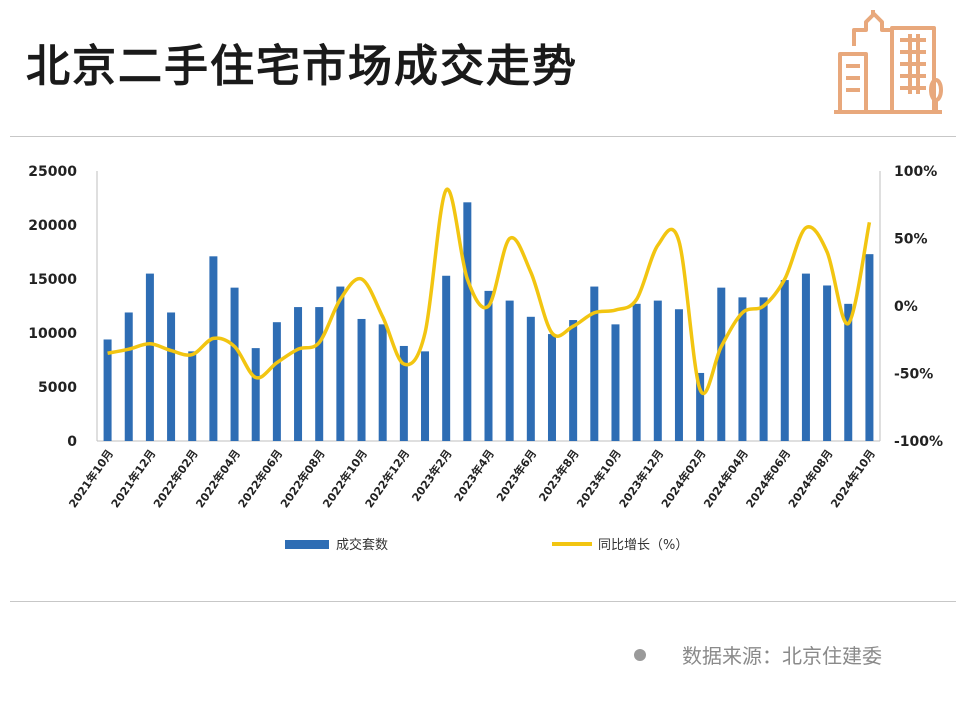 The image size is (960, 703). I want to click on x-tick-label: 2024年04月, so click(725, 479).